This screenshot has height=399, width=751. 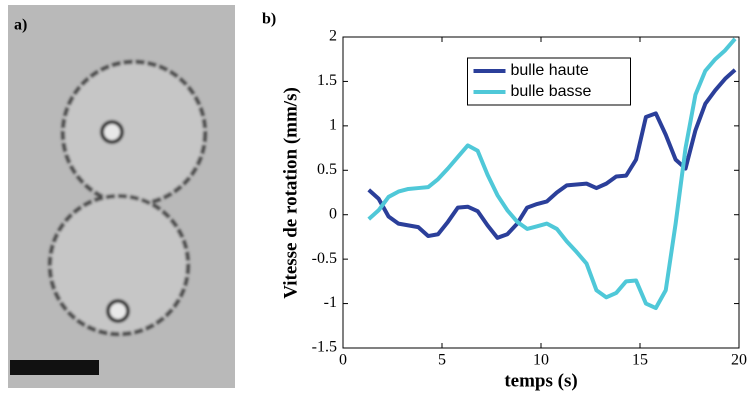 What do you see at coordinates (541, 360) in the screenshot?
I see `x-tick-label: 10` at bounding box center [541, 360].